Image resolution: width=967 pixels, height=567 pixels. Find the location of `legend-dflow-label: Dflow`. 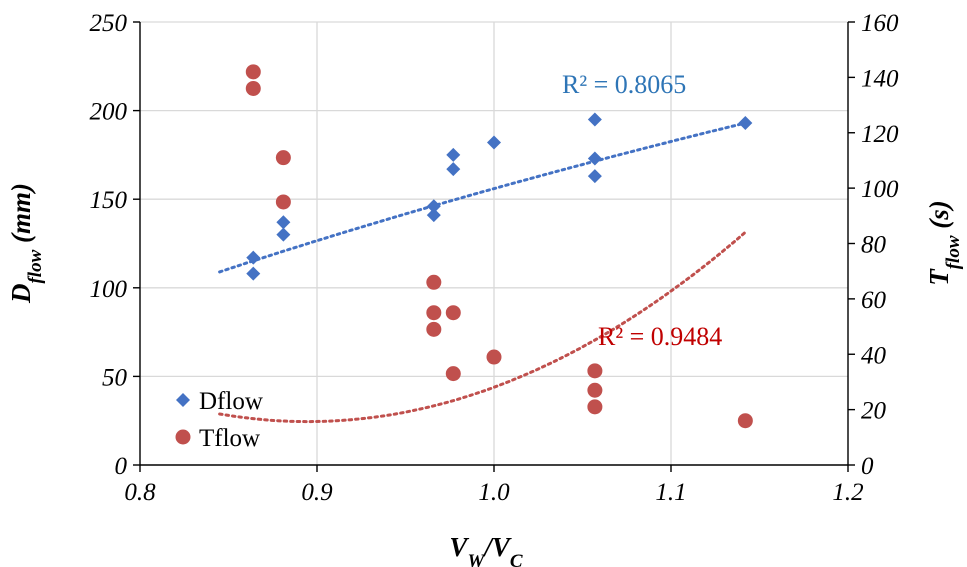

legend-dflow-label: Dflow is located at coordinates (231, 401).